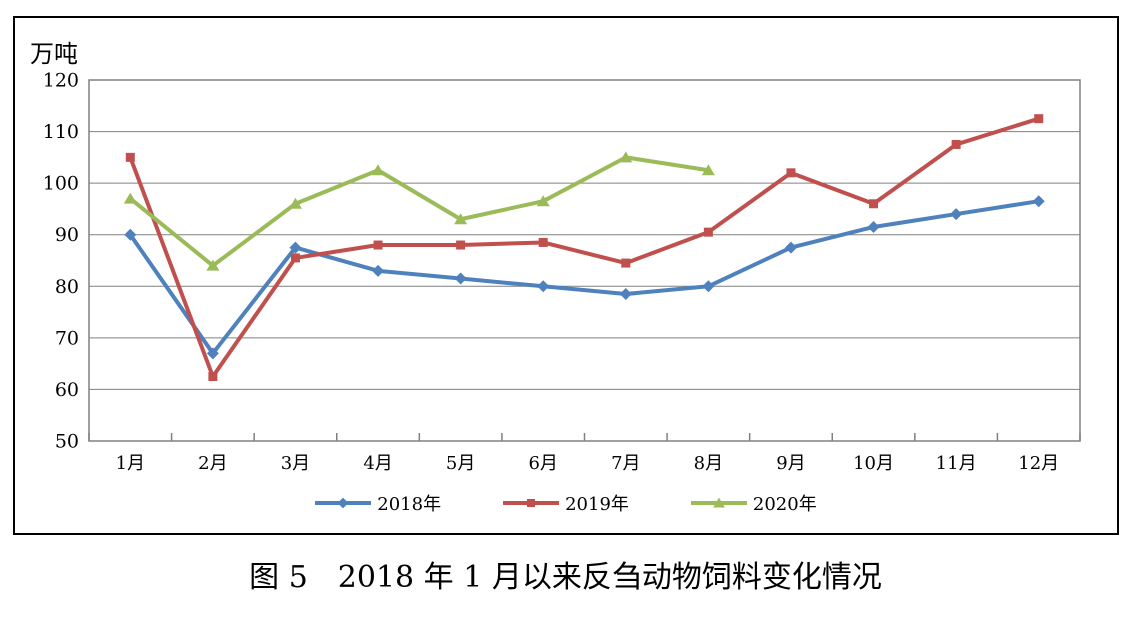 This screenshot has width=1131, height=620. What do you see at coordinates (790, 463) in the screenshot?
I see `x-tick-label: 9月` at bounding box center [790, 463].